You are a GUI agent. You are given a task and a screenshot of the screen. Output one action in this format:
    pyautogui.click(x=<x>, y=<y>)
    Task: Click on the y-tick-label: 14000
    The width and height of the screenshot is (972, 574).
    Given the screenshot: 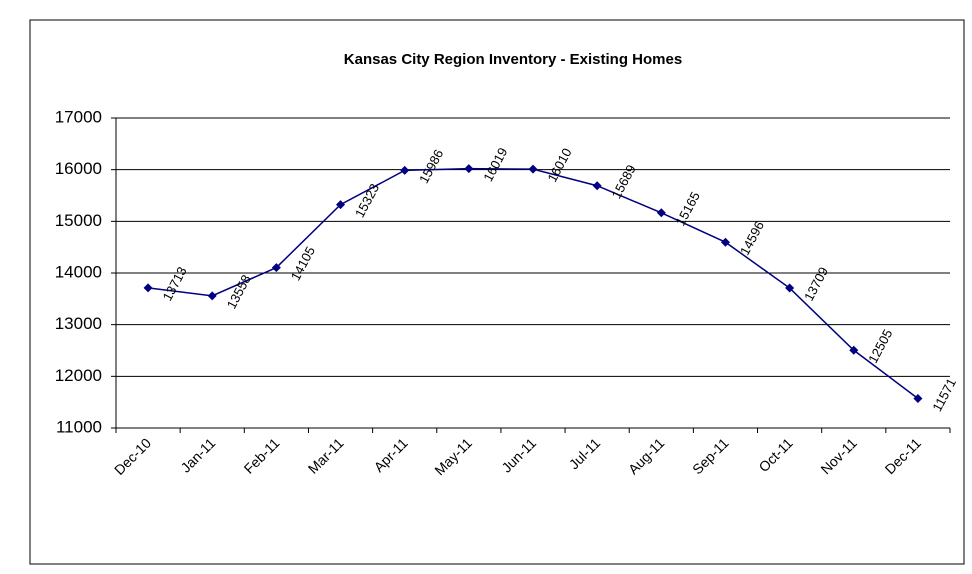 What is the action you would take?
    pyautogui.click(x=78, y=271)
    